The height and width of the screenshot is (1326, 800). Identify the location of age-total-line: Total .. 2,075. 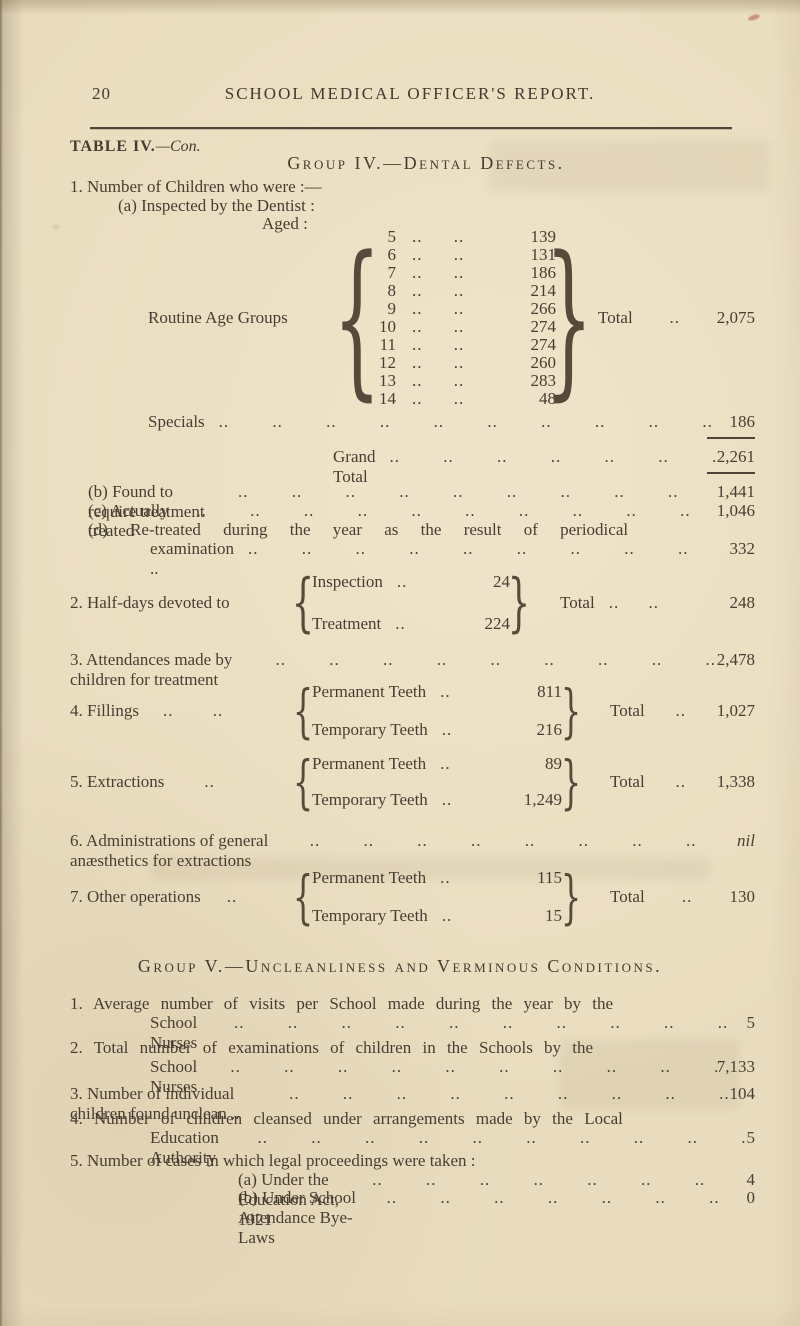
(676, 317).